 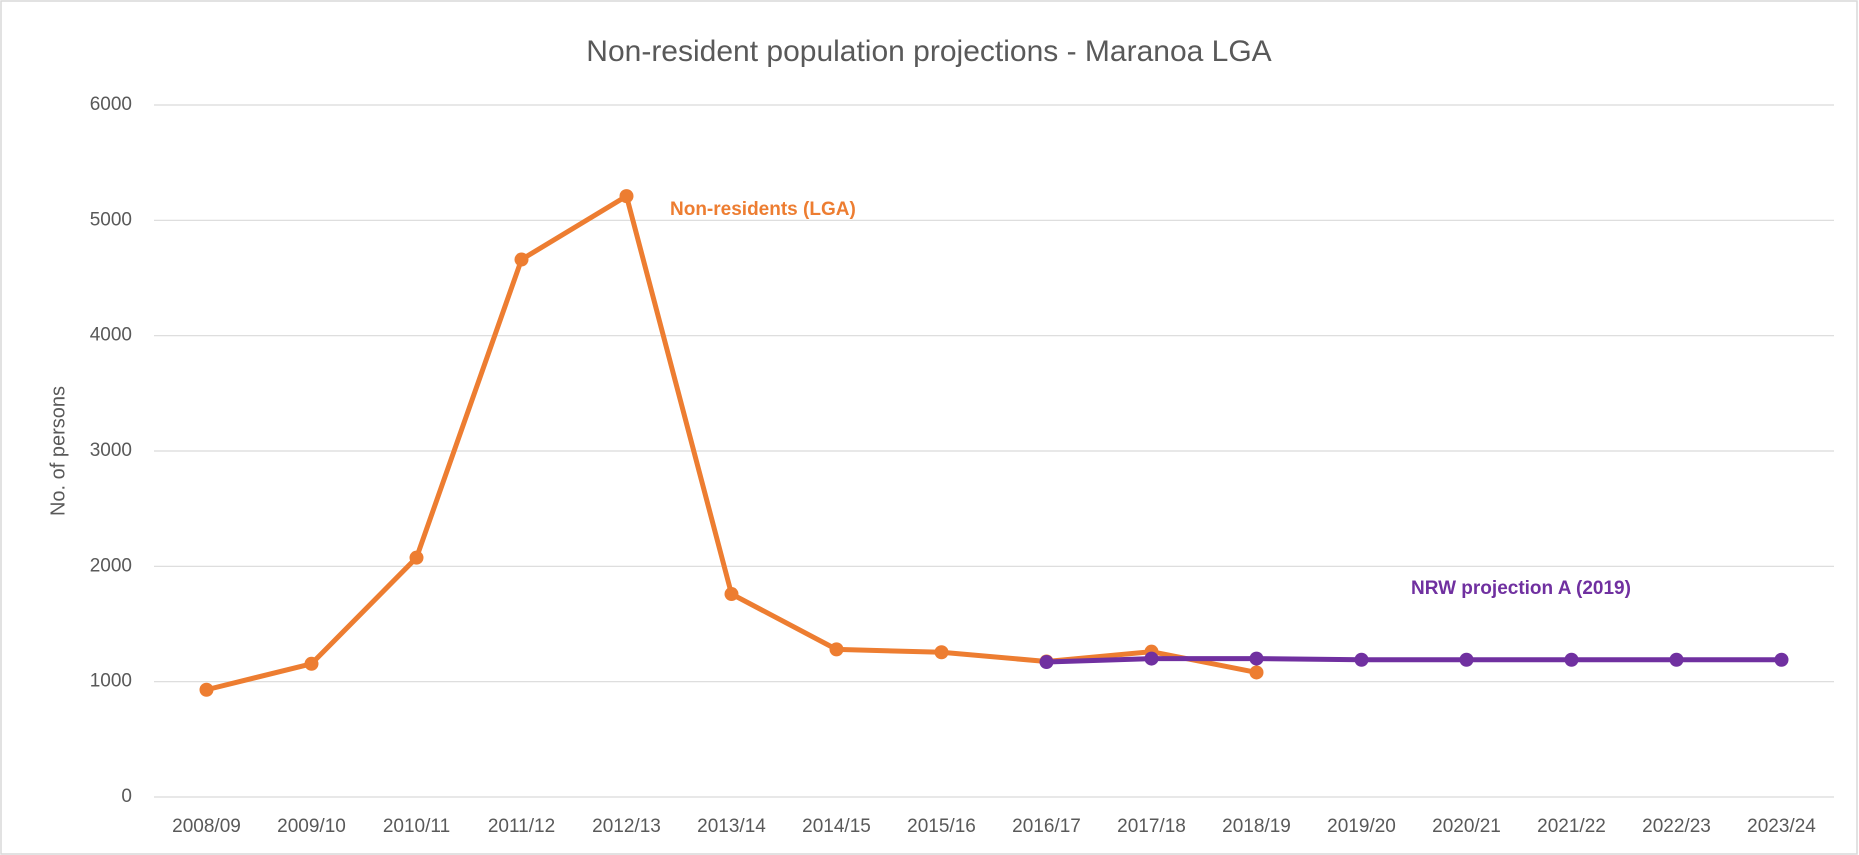 I want to click on x-tick-label: 2012/13, so click(x=626, y=826).